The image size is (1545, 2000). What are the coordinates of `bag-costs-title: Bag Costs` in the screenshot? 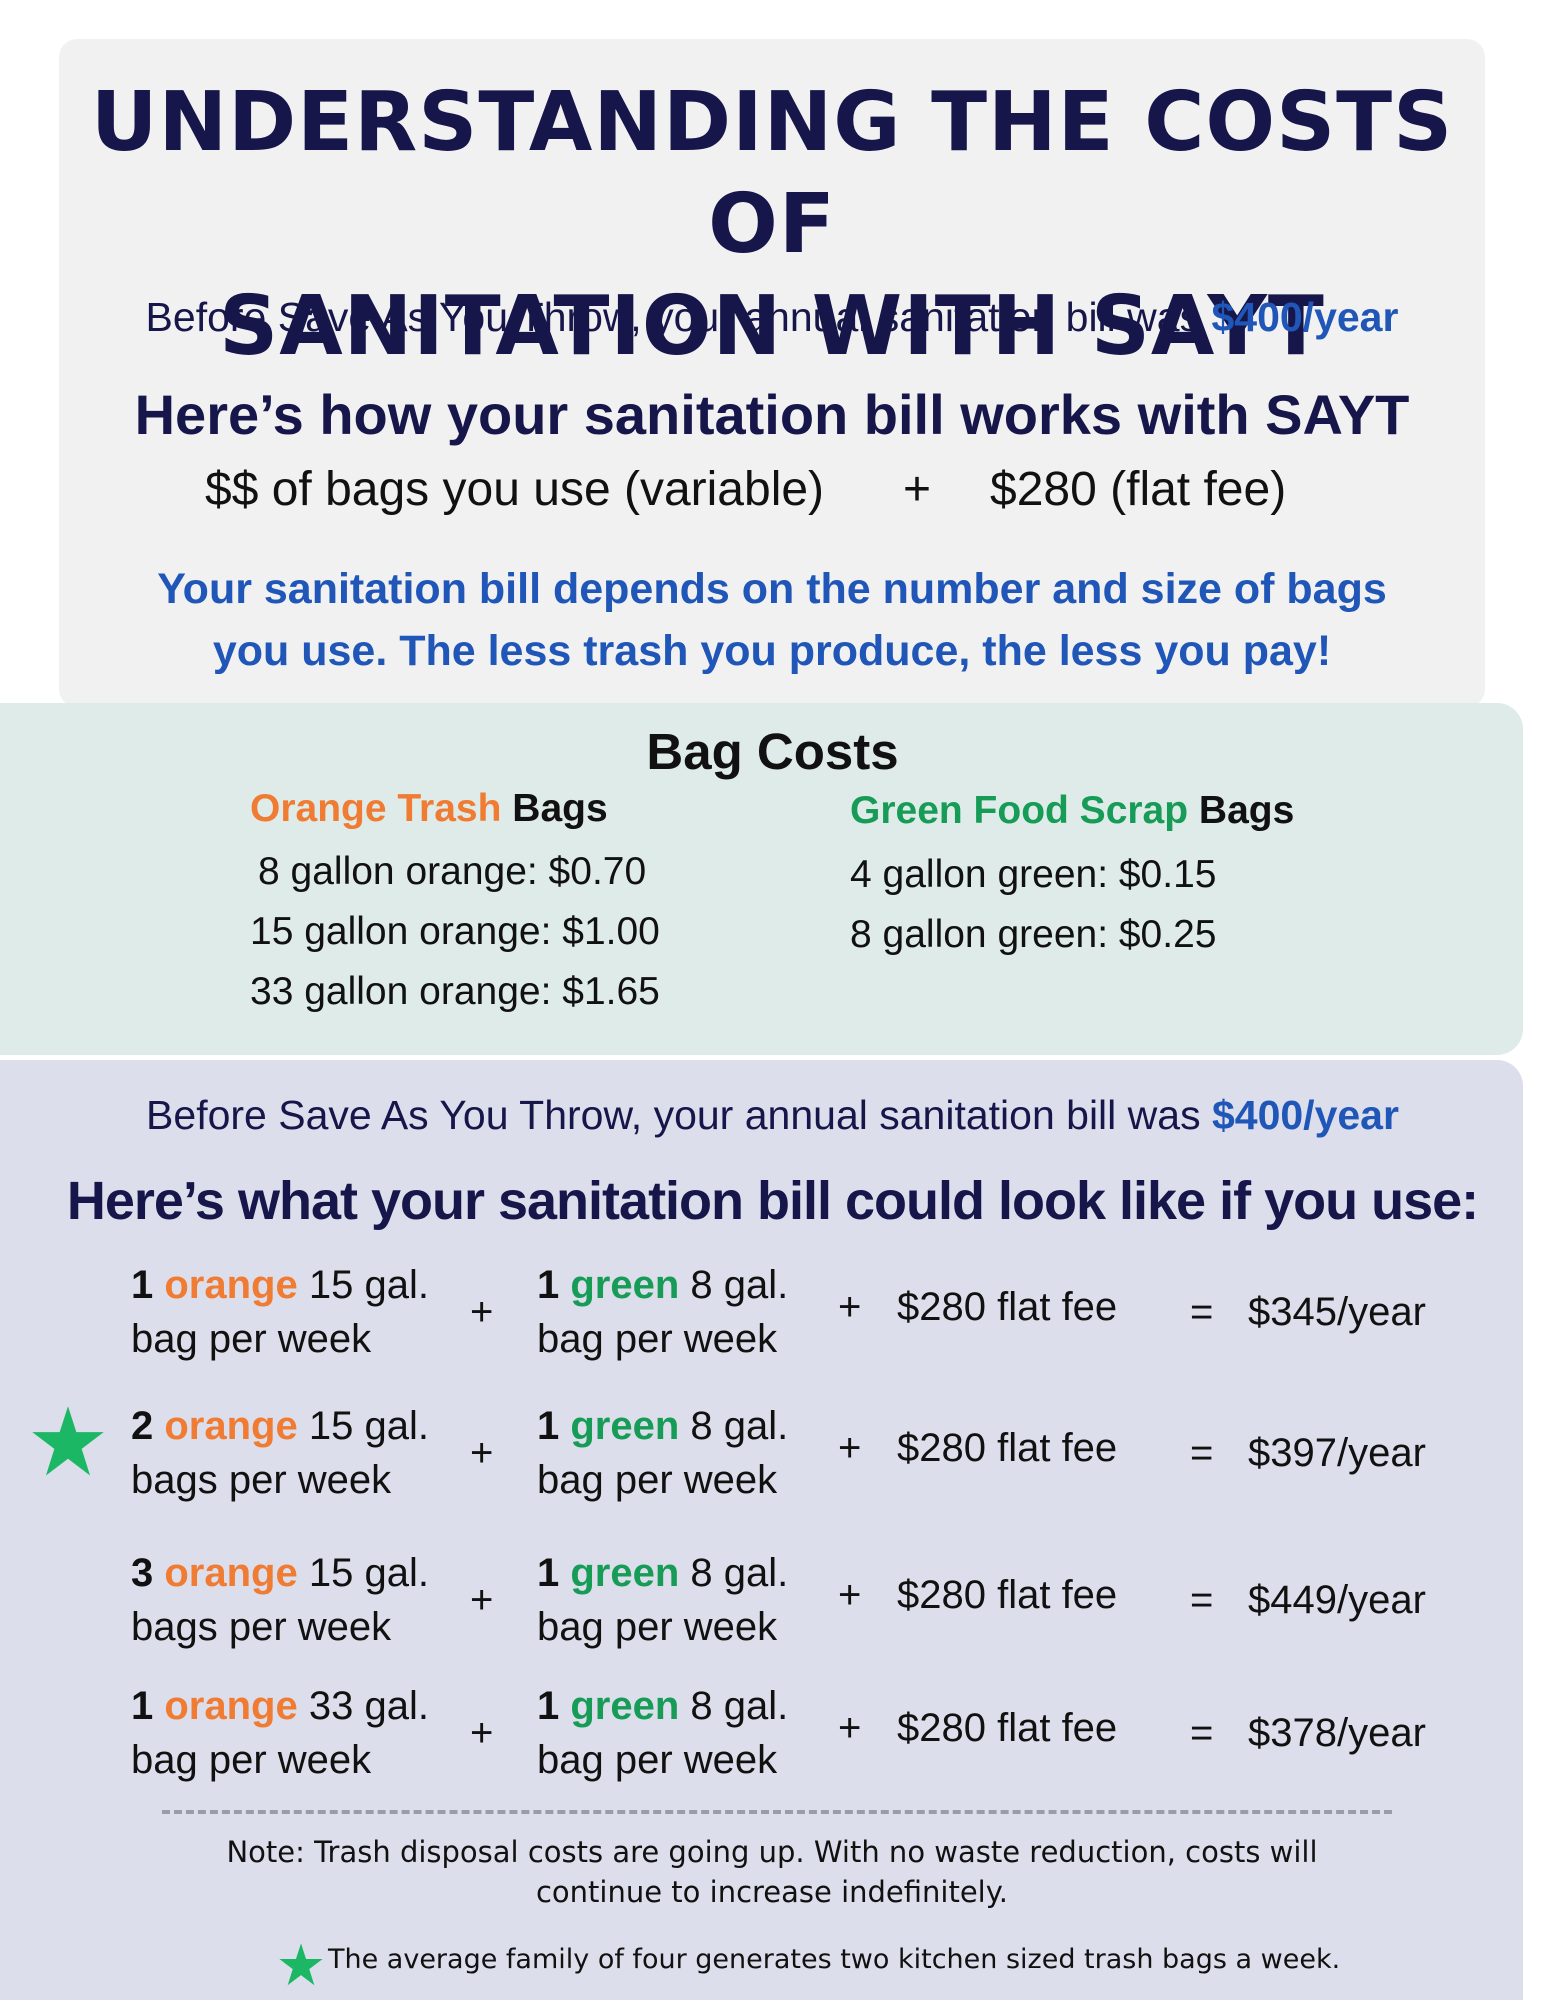 It's located at (772, 751).